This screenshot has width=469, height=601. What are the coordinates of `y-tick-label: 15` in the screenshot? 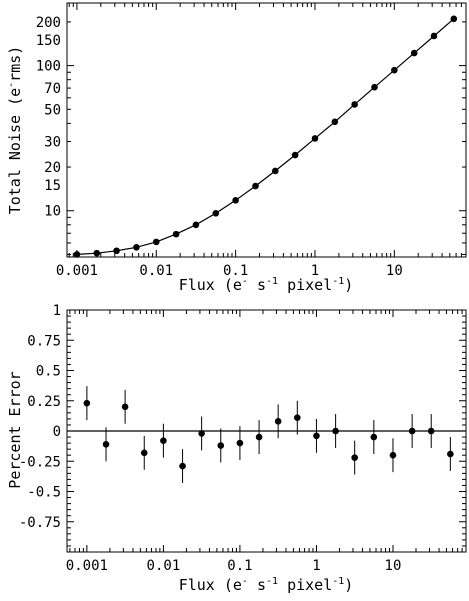 It's located at (52, 186).